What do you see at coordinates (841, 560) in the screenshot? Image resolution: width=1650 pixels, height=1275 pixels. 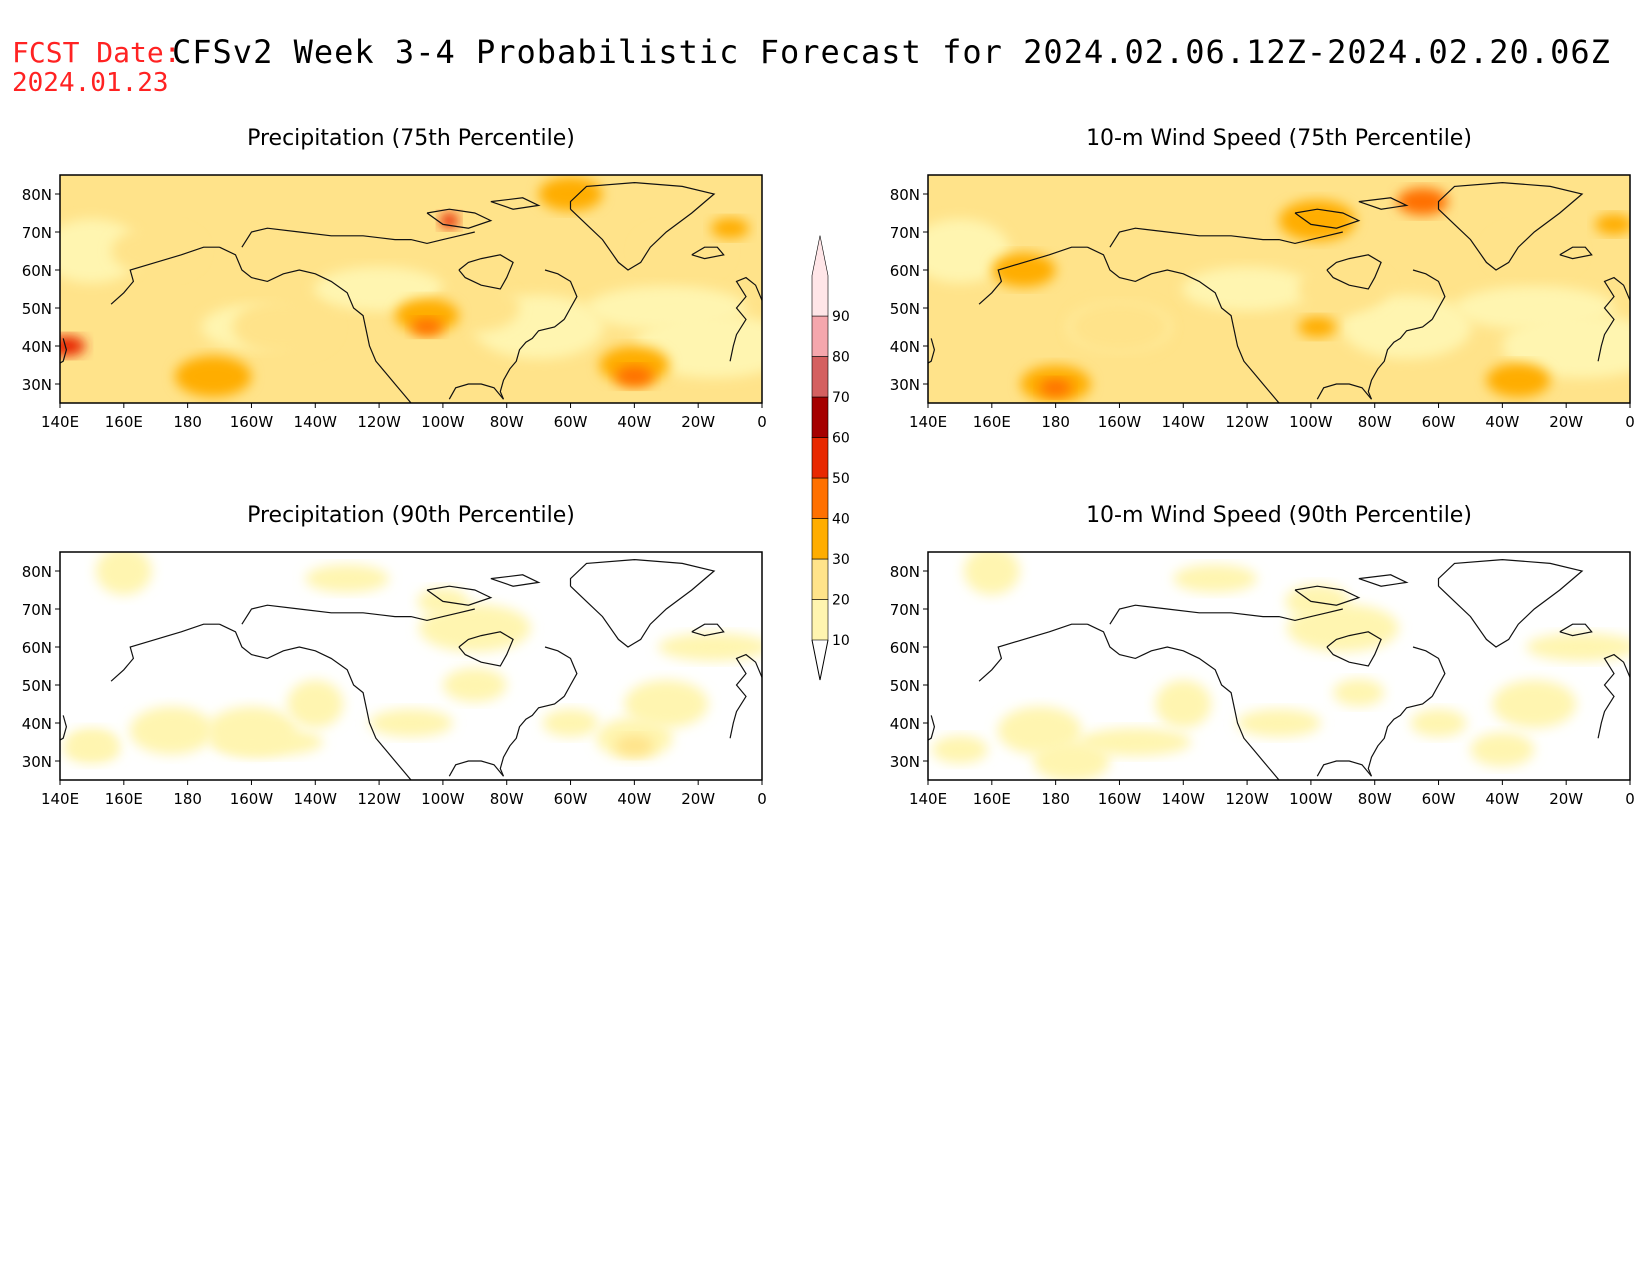 I see `colorbar-label: 30` at bounding box center [841, 560].